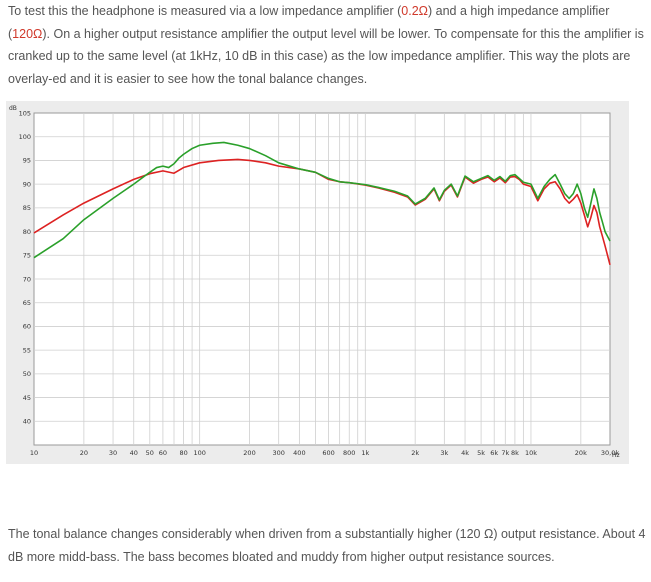 The width and height of the screenshot is (651, 582). What do you see at coordinates (249, 453) in the screenshot?
I see `x-tick-label: 200` at bounding box center [249, 453].